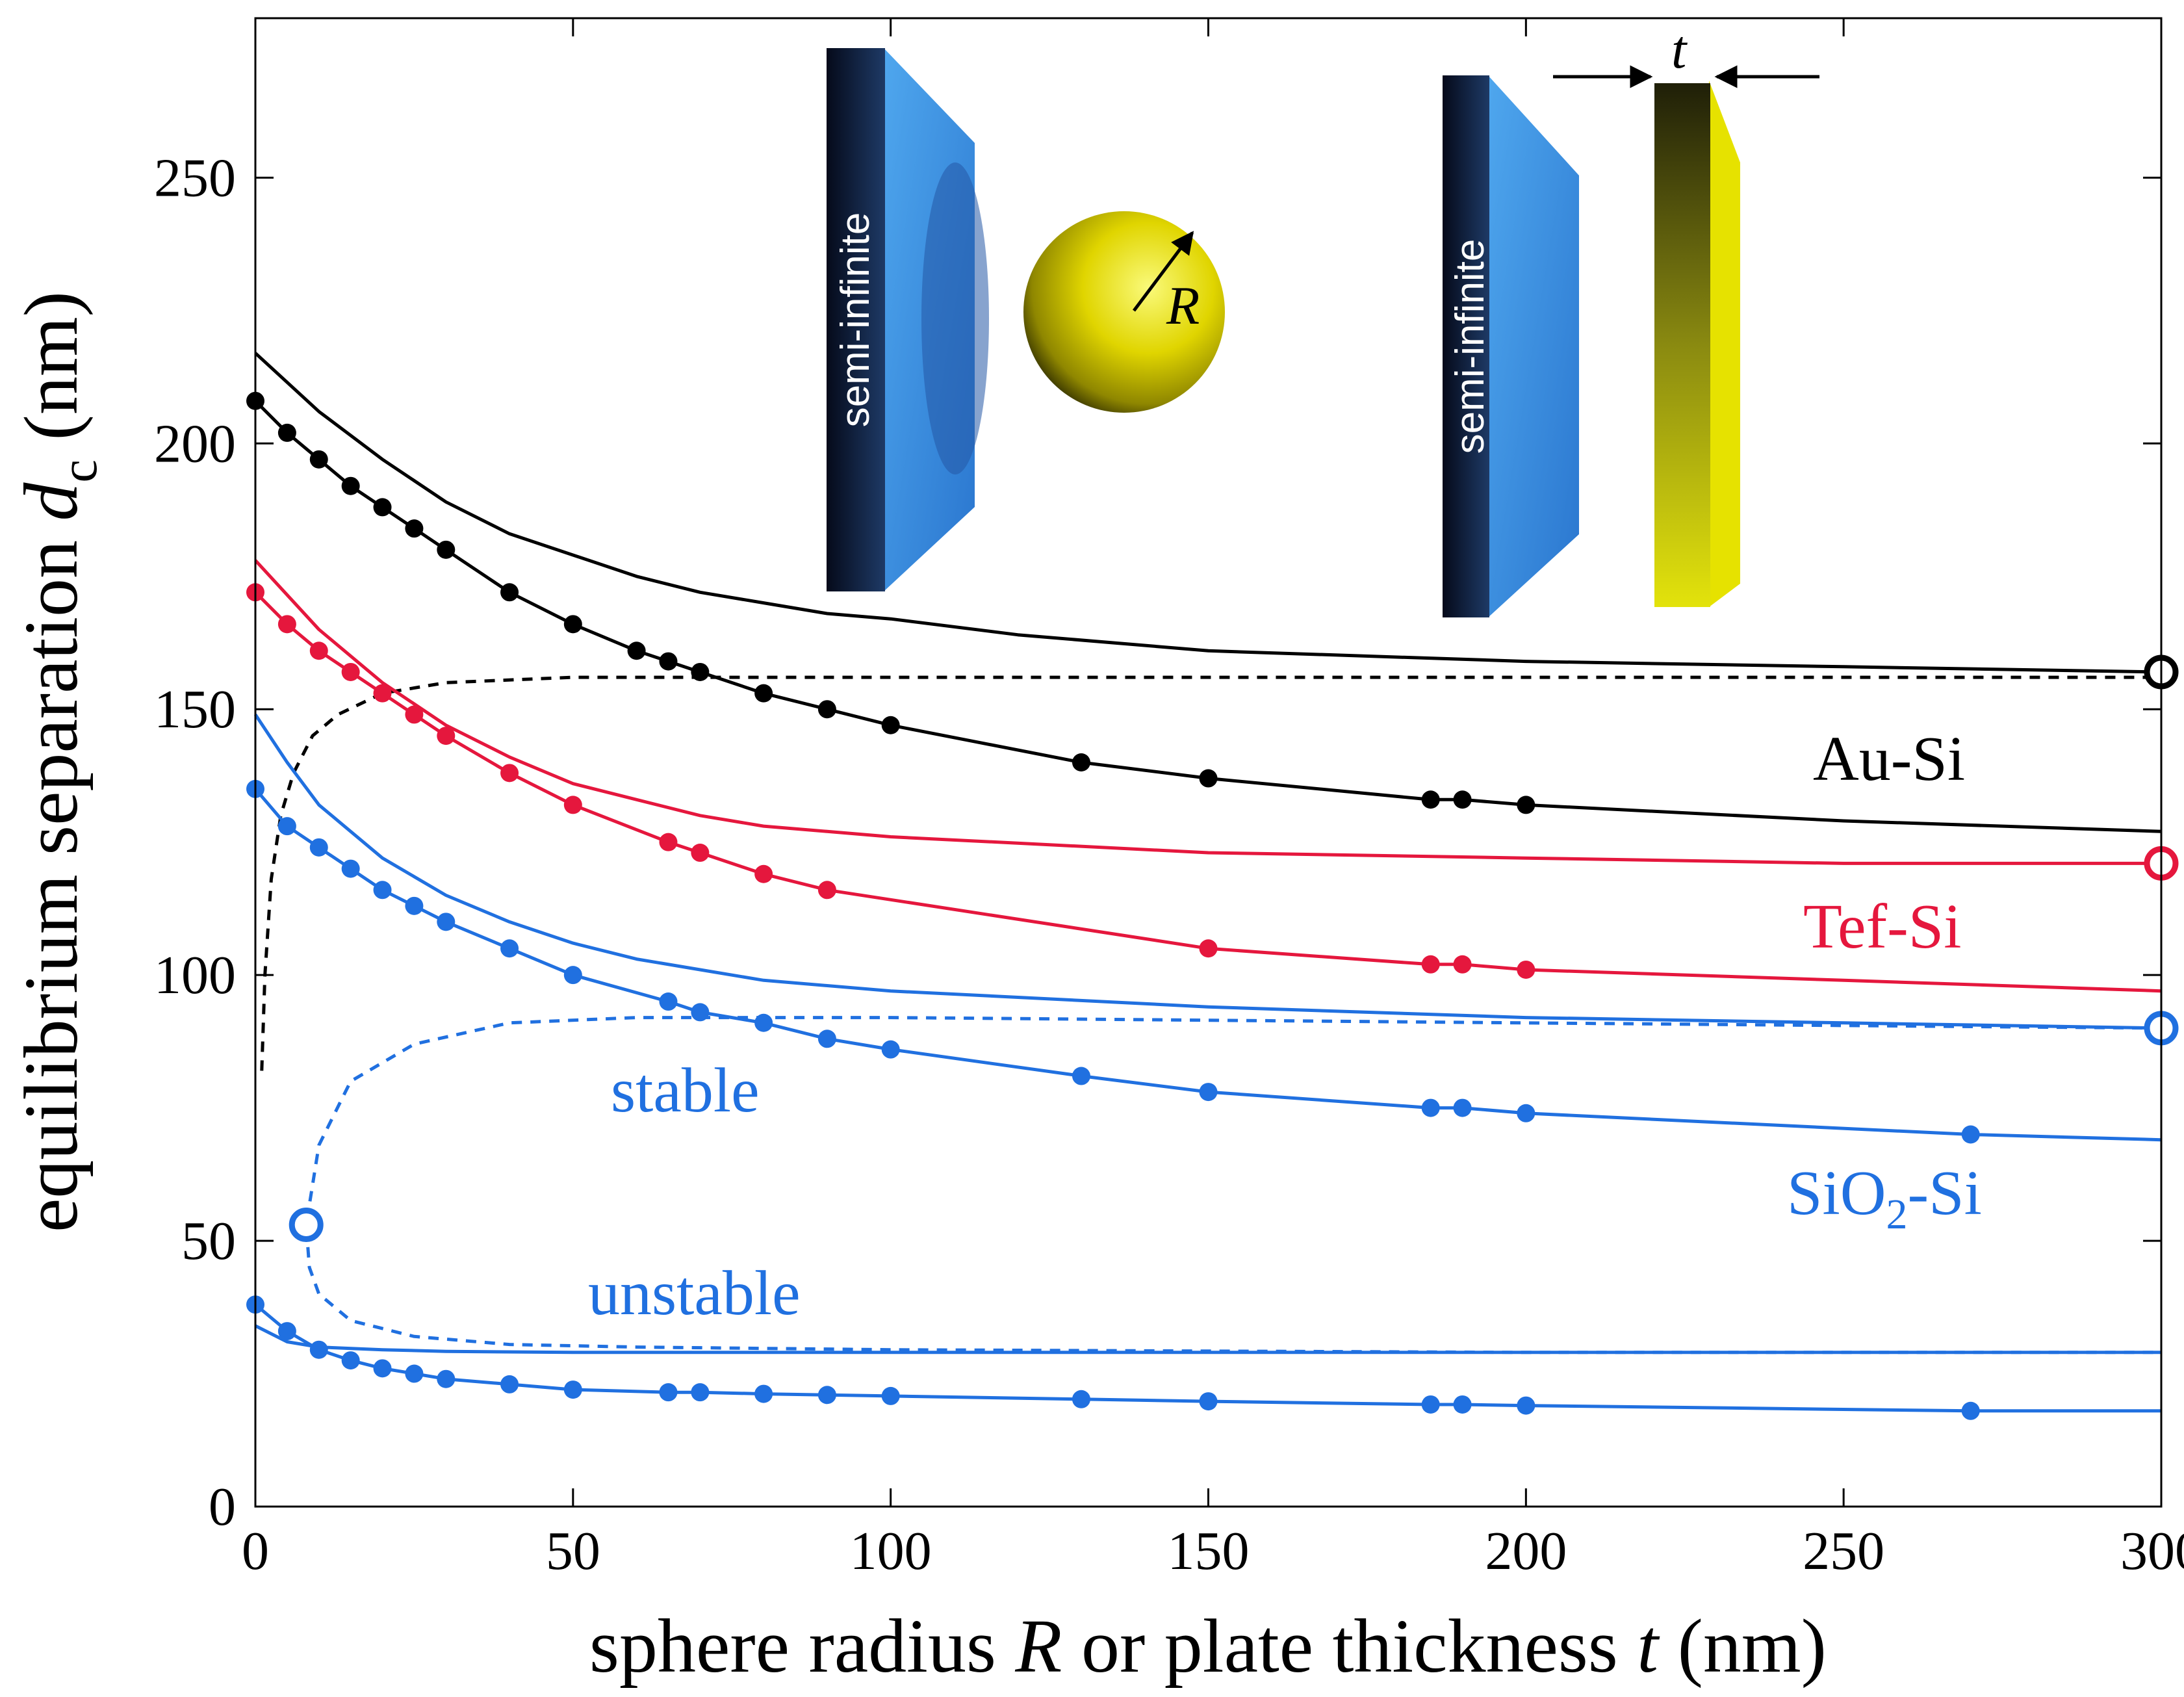  What do you see at coordinates (208, 1241) in the screenshot?
I see `y-tick-label: 50` at bounding box center [208, 1241].